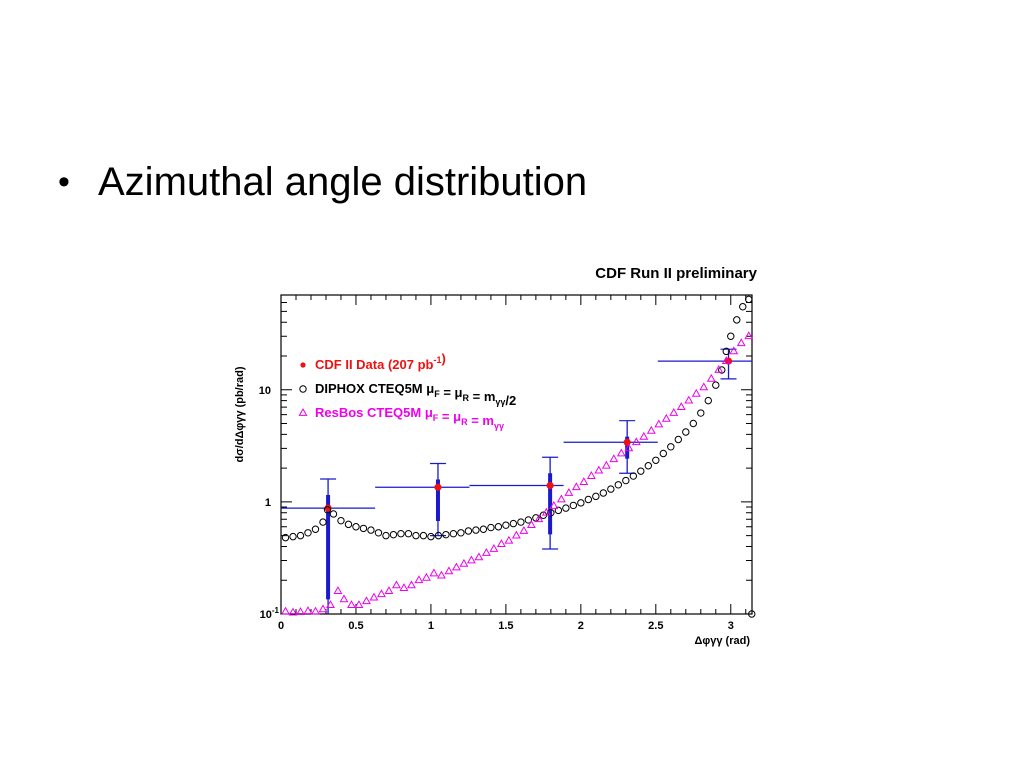  Describe the element at coordinates (655, 626) in the screenshot. I see `x-tick-label: 2.5` at that location.